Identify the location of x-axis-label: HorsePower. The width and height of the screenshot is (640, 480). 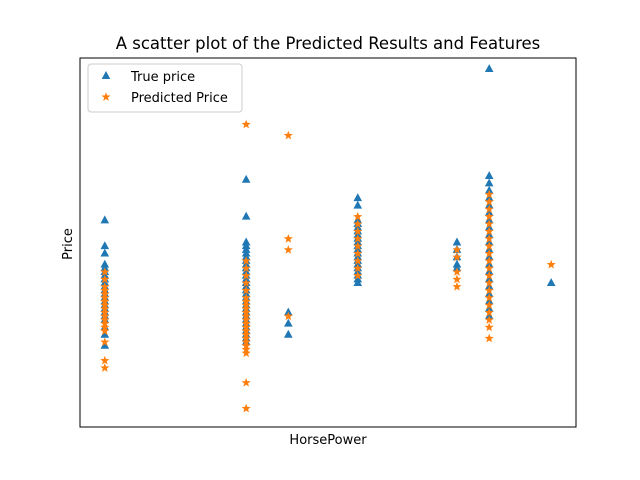
(328, 440).